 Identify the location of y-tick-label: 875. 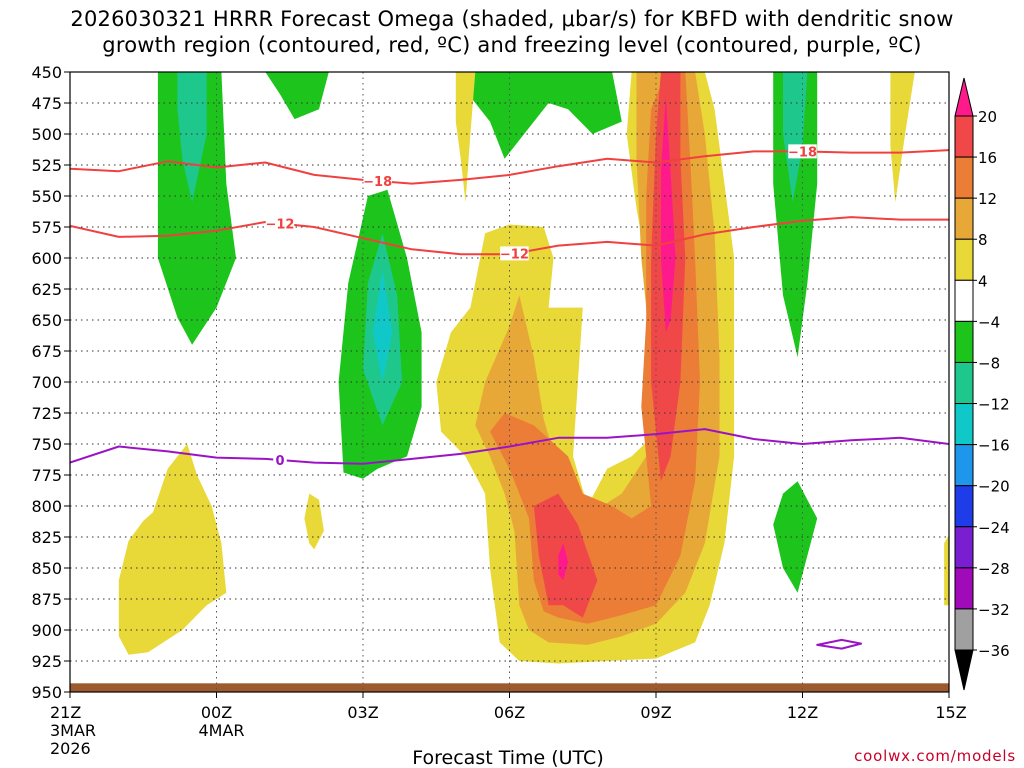
(46, 599).